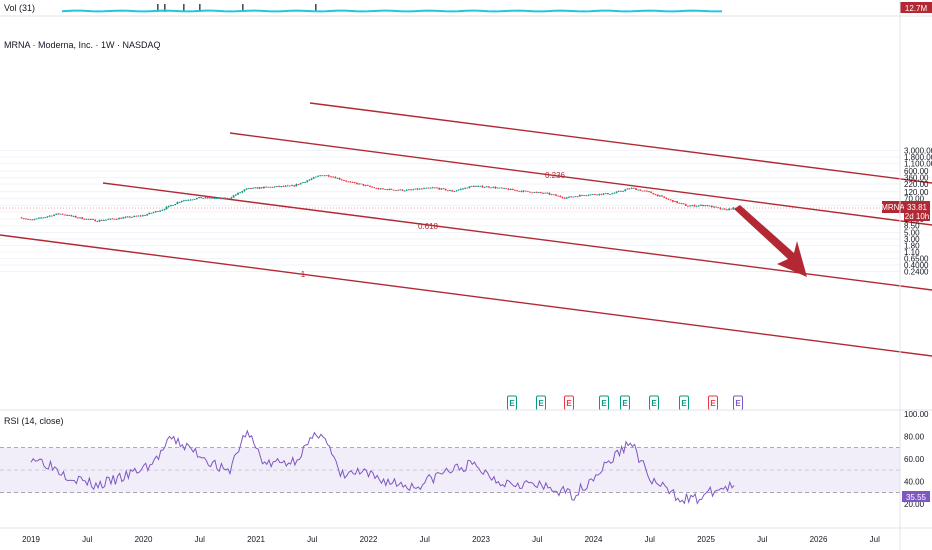  What do you see at coordinates (916, 8) in the screenshot?
I see `volume-value: 12.7M` at bounding box center [916, 8].